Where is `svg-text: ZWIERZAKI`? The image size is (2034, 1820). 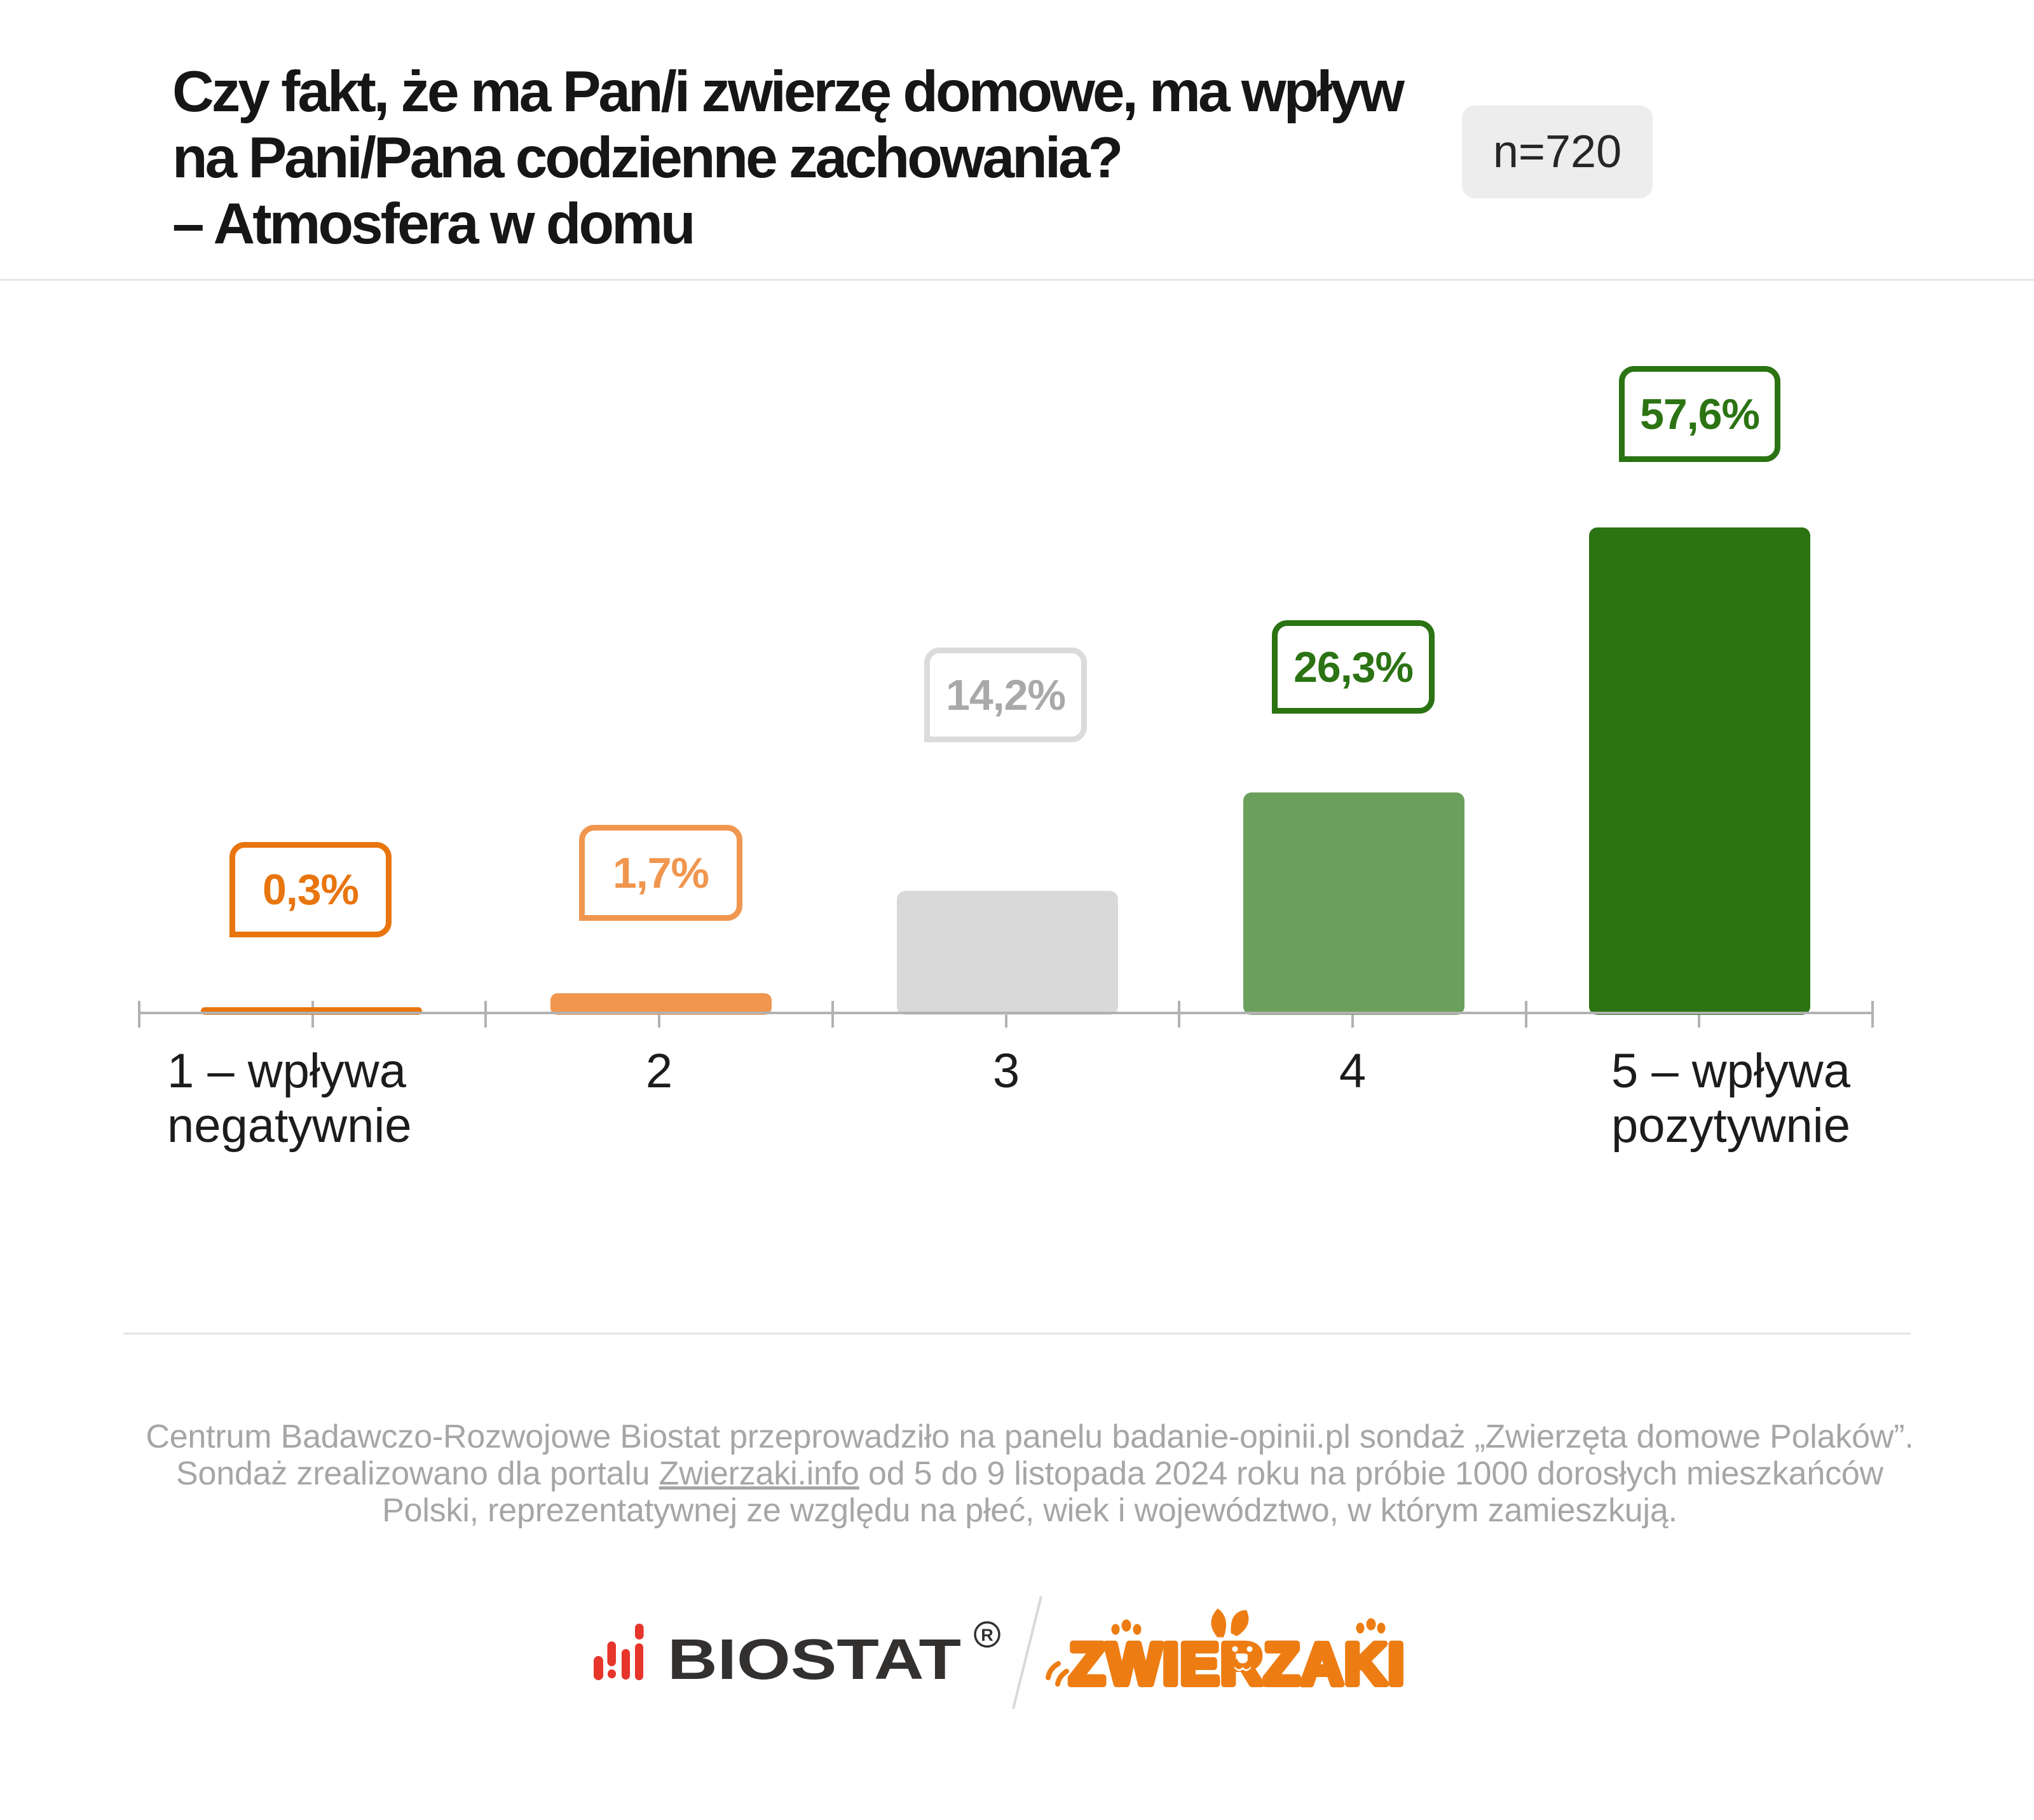 svg-text: ZWIERZAKI is located at coordinates (1237, 1664).